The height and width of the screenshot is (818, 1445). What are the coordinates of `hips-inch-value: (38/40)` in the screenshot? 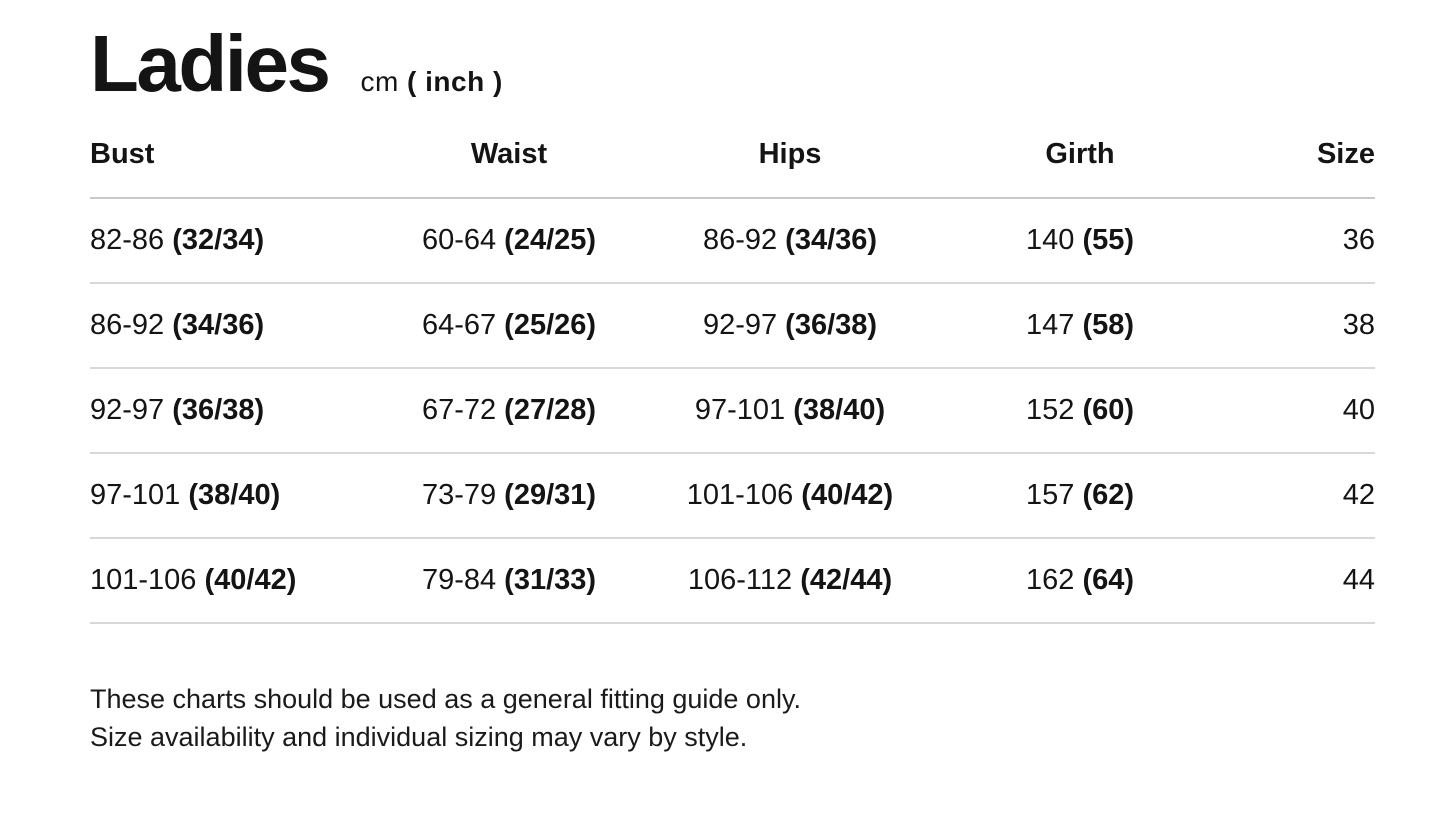 It's located at (839, 410).